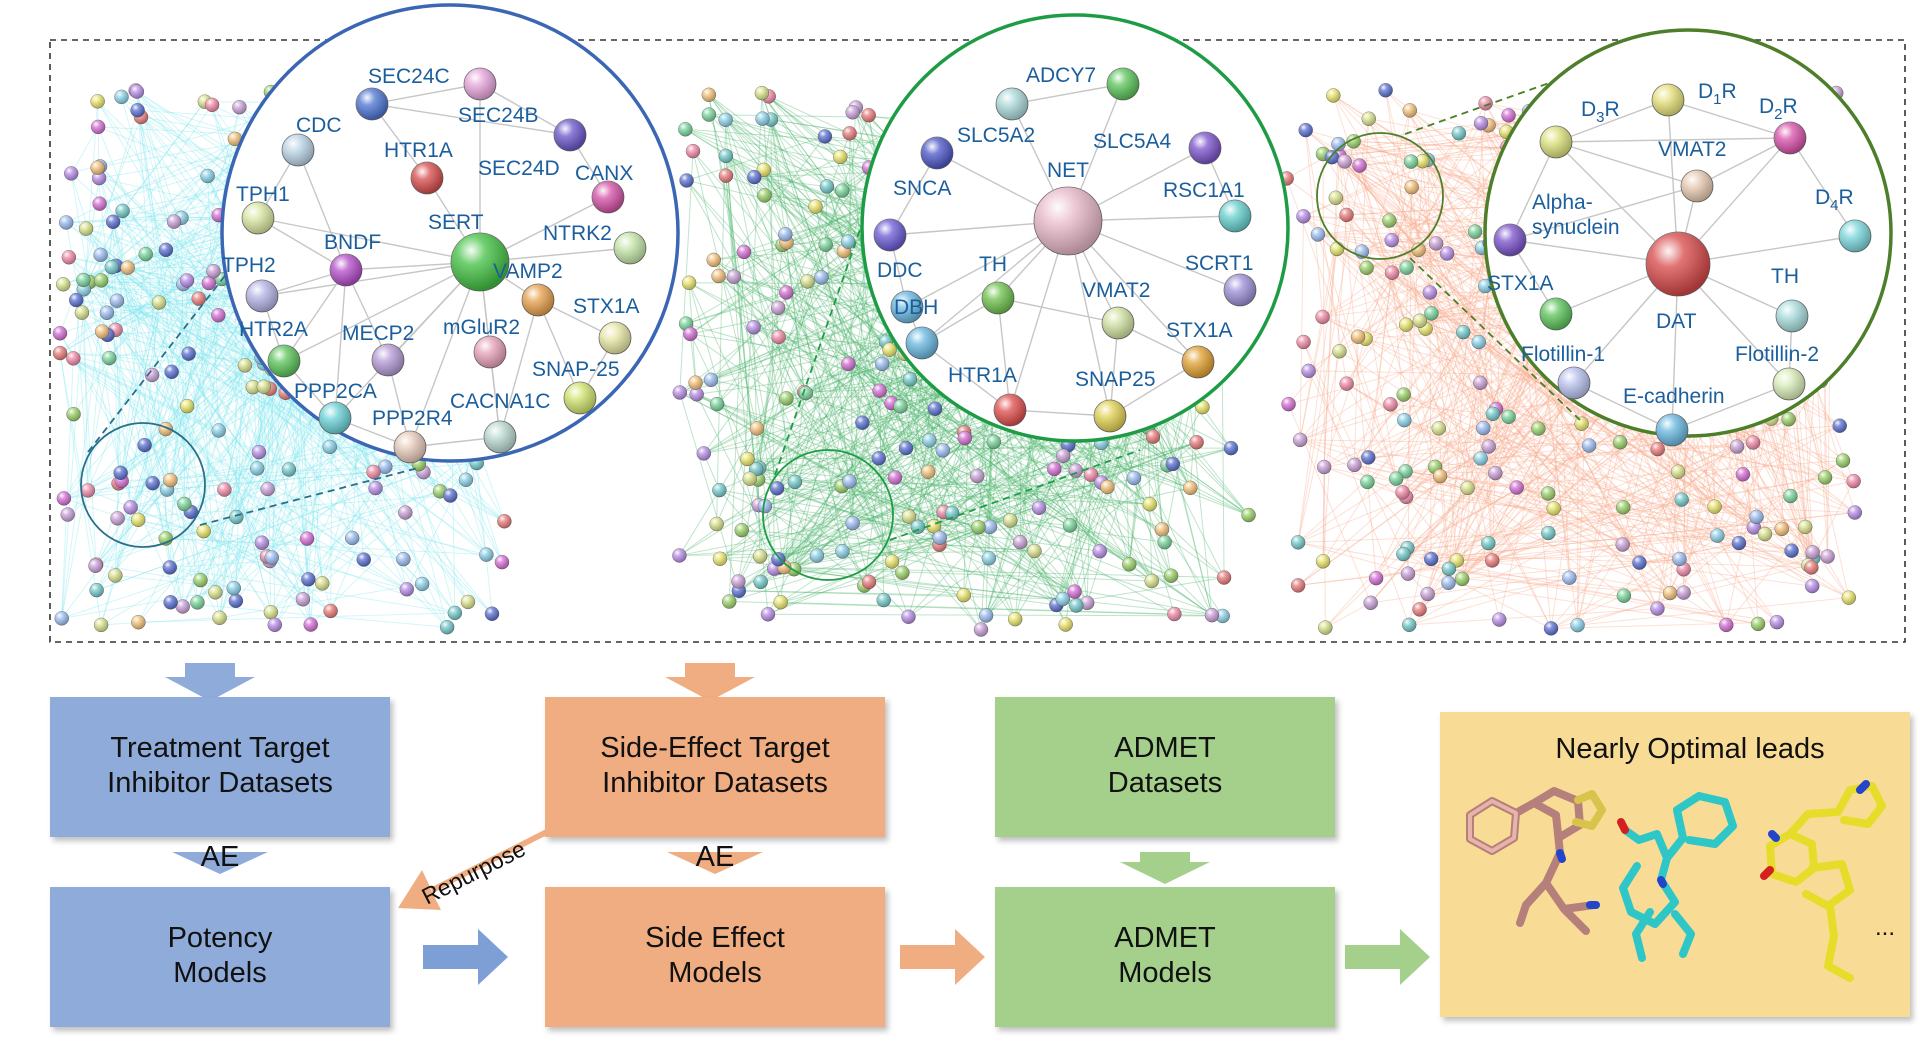 This screenshot has height=1047, width=1920. What do you see at coordinates (993, 264) in the screenshot?
I see `node-label-th: TH` at bounding box center [993, 264].